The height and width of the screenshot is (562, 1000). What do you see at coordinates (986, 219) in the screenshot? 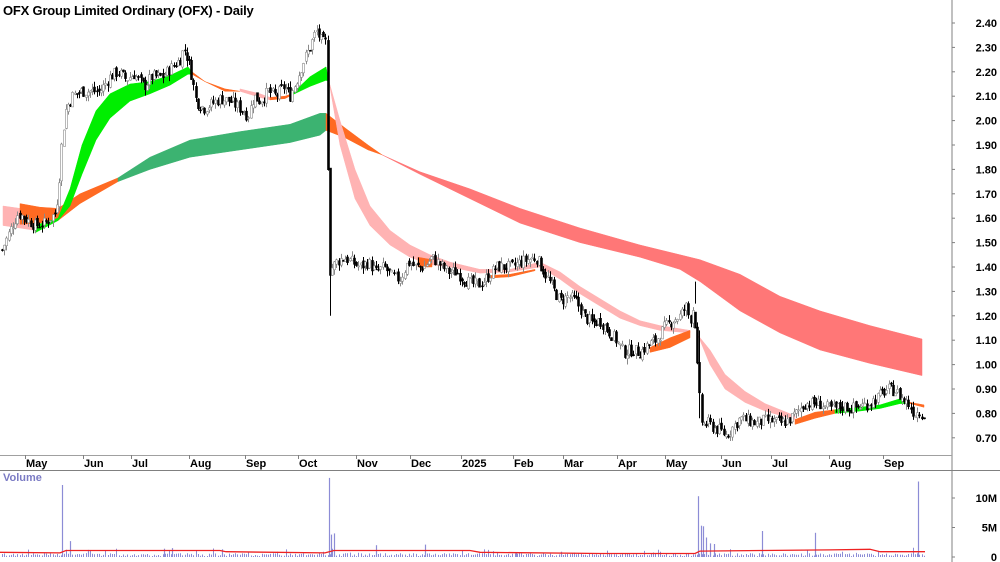
I see `y-tick-label: 1.60` at bounding box center [986, 219].